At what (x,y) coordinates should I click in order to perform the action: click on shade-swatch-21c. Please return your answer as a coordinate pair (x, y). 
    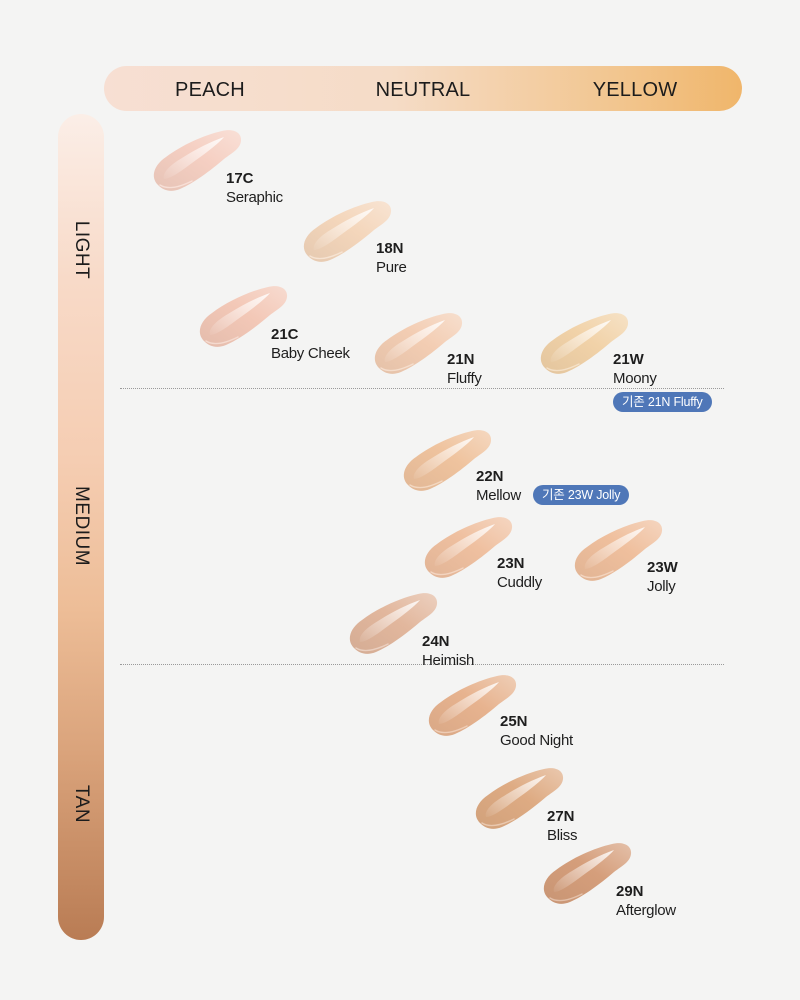
    Looking at the image, I should click on (242, 319).